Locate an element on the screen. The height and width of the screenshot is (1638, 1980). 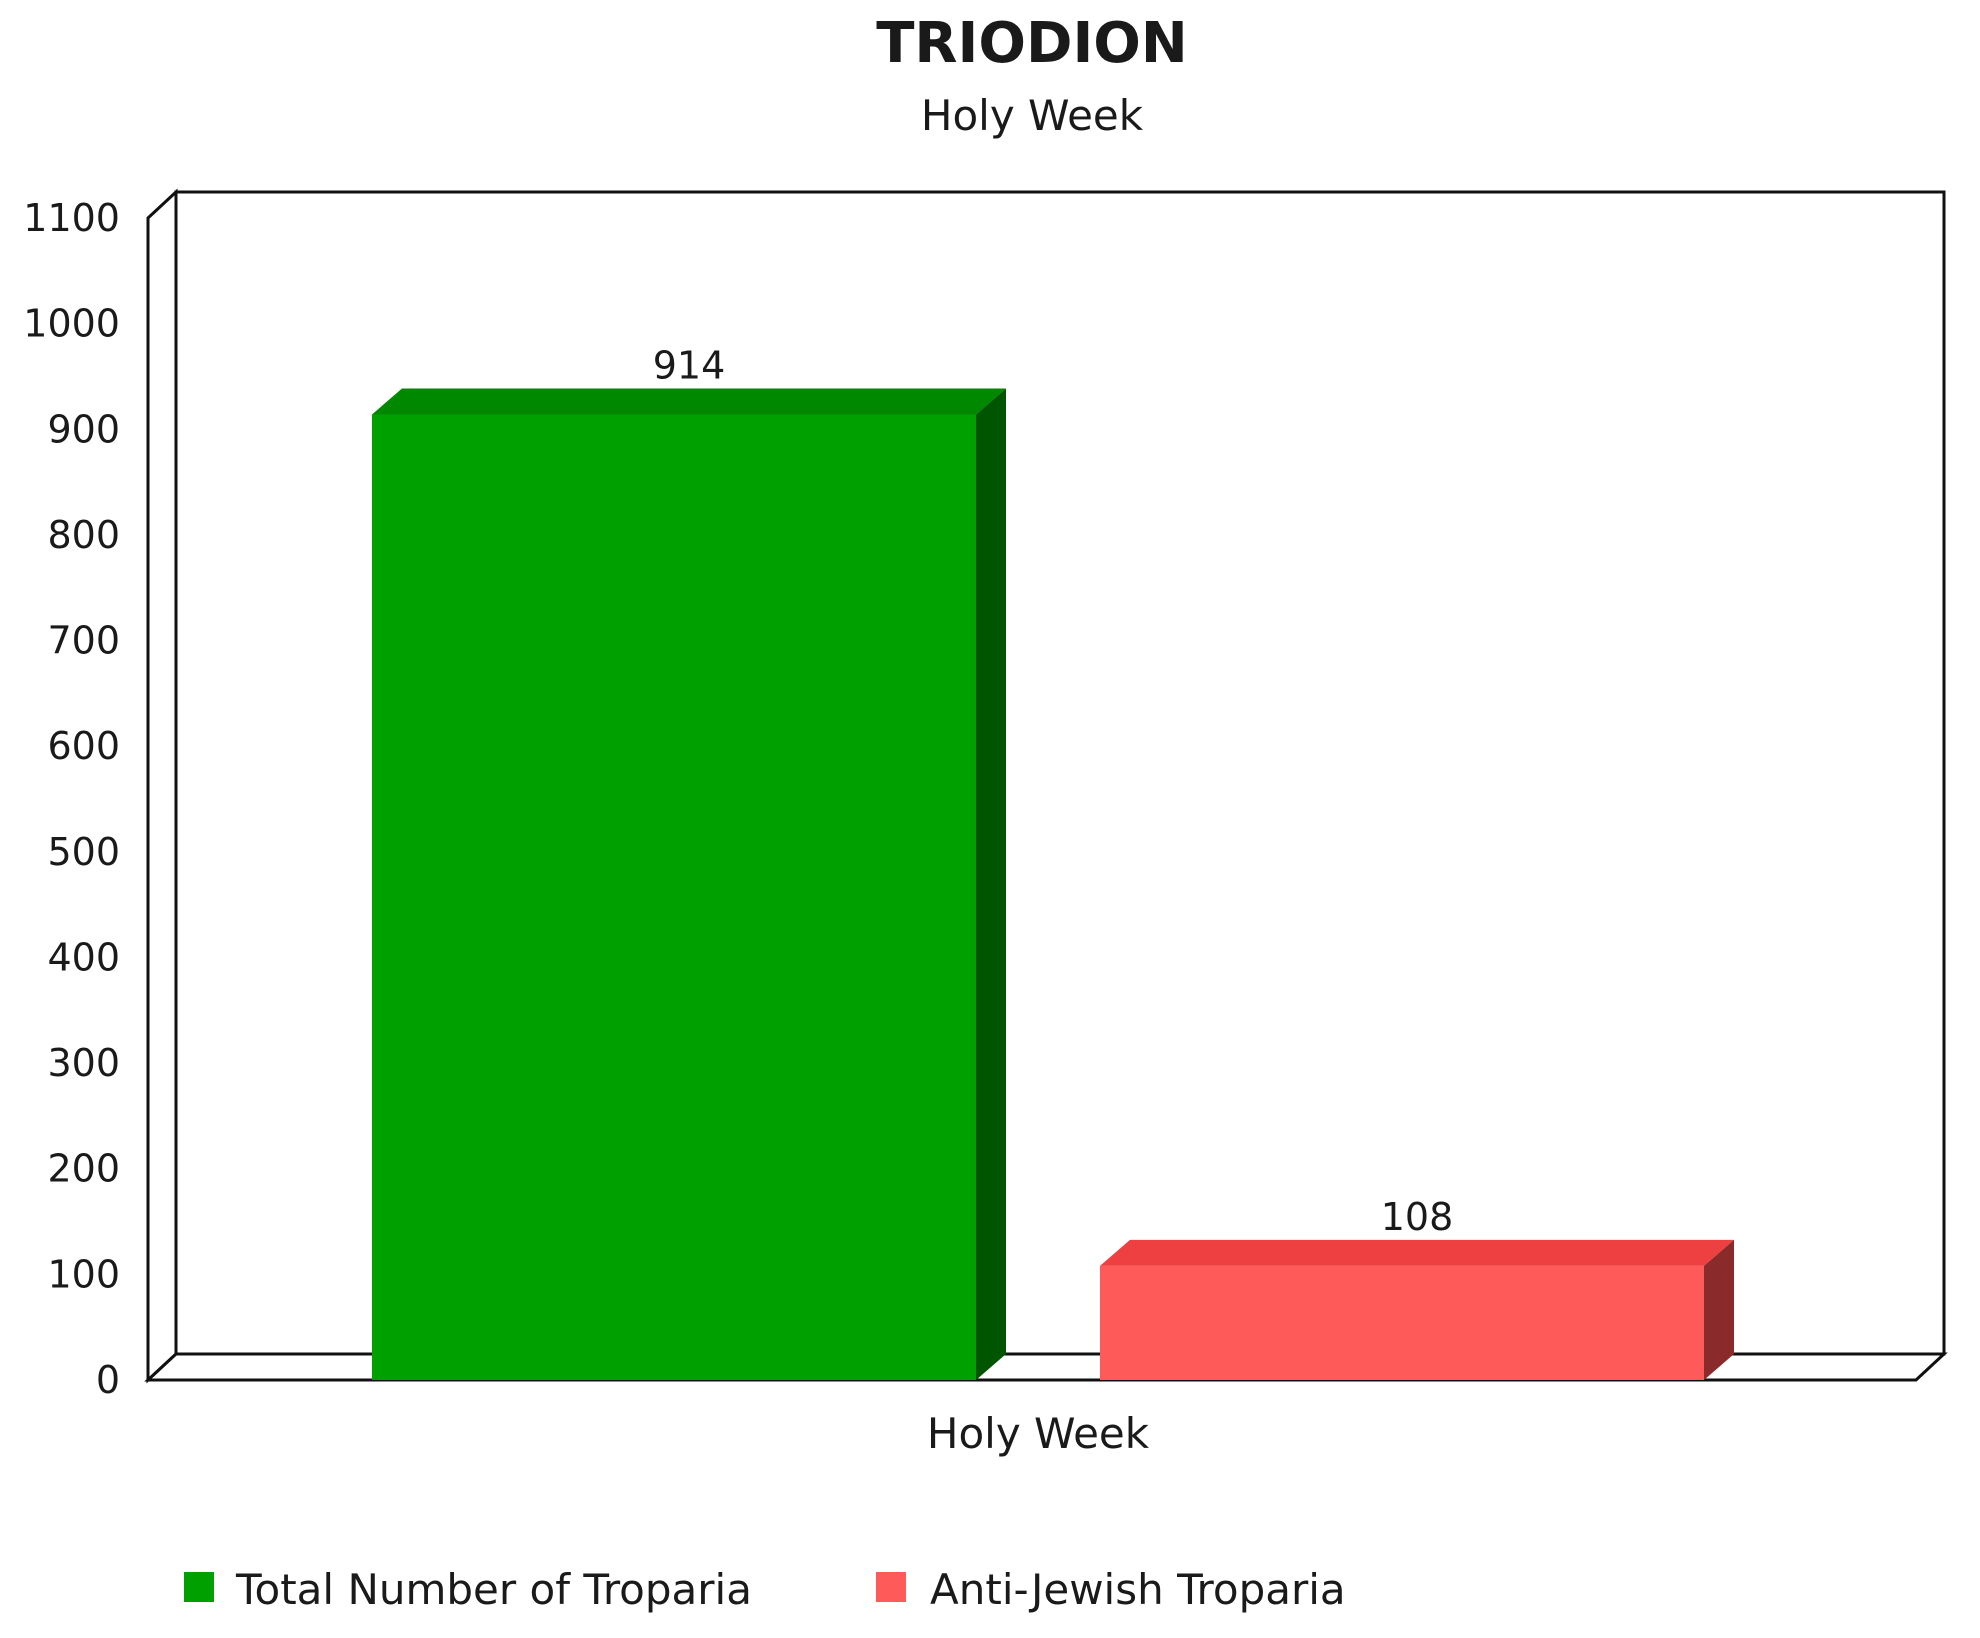
left-wall is located at coordinates (162, 786).